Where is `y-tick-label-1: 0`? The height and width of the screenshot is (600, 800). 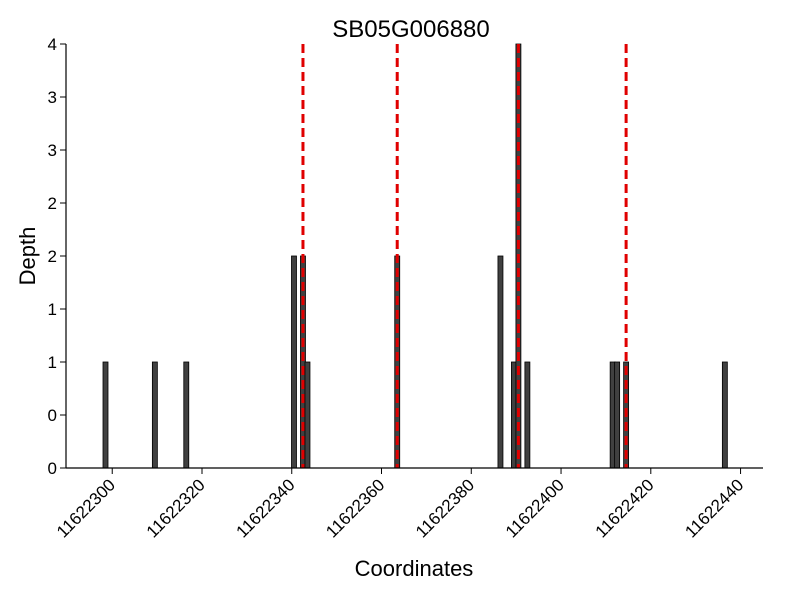
y-tick-label-1: 0 is located at coordinates (52, 415).